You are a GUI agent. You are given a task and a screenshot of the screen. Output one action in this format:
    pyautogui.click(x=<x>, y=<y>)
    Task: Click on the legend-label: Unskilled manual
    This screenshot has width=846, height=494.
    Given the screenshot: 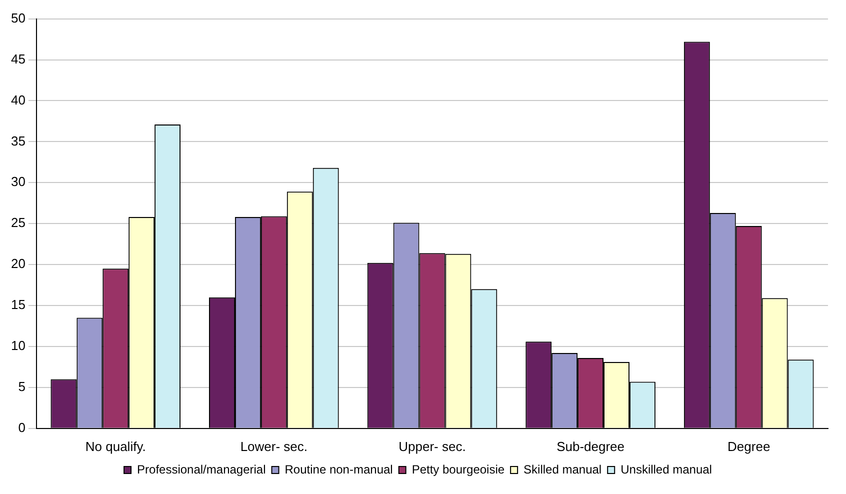 What is the action you would take?
    pyautogui.click(x=666, y=469)
    